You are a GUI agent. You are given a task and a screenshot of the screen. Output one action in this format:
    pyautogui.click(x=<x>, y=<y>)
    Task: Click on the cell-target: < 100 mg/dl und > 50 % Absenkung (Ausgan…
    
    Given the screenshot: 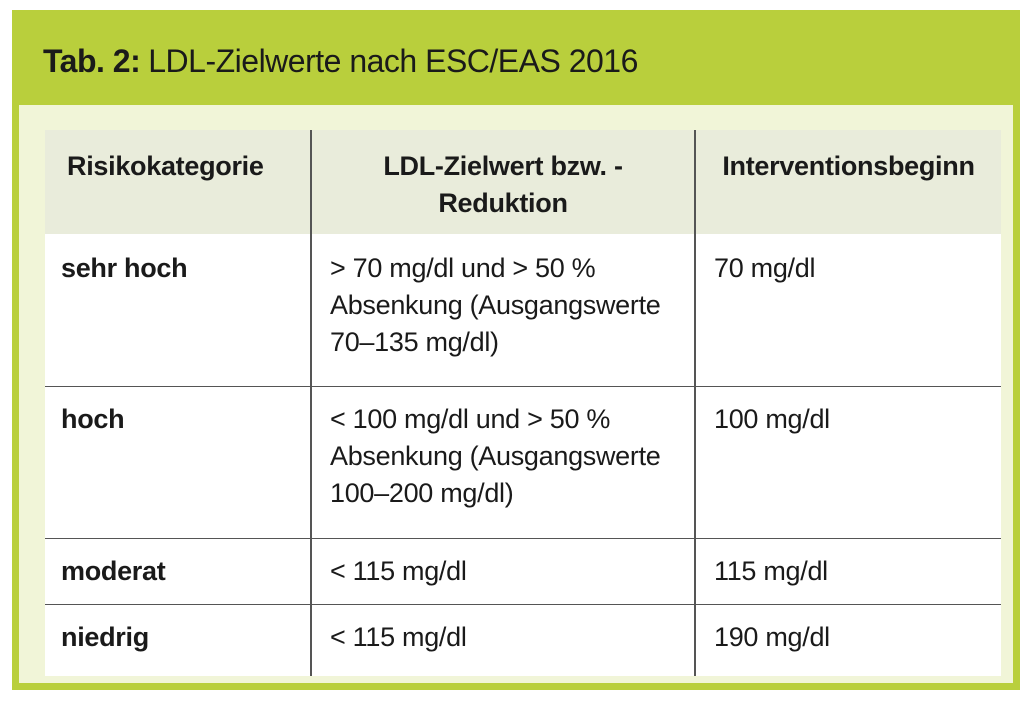 What is the action you would take?
    pyautogui.click(x=502, y=462)
    